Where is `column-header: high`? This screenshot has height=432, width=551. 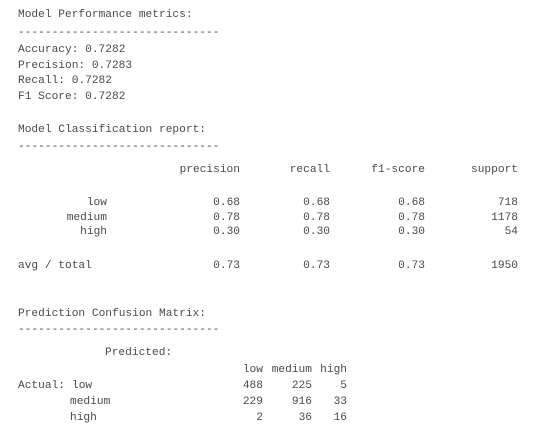
column-header: high is located at coordinates (333, 370).